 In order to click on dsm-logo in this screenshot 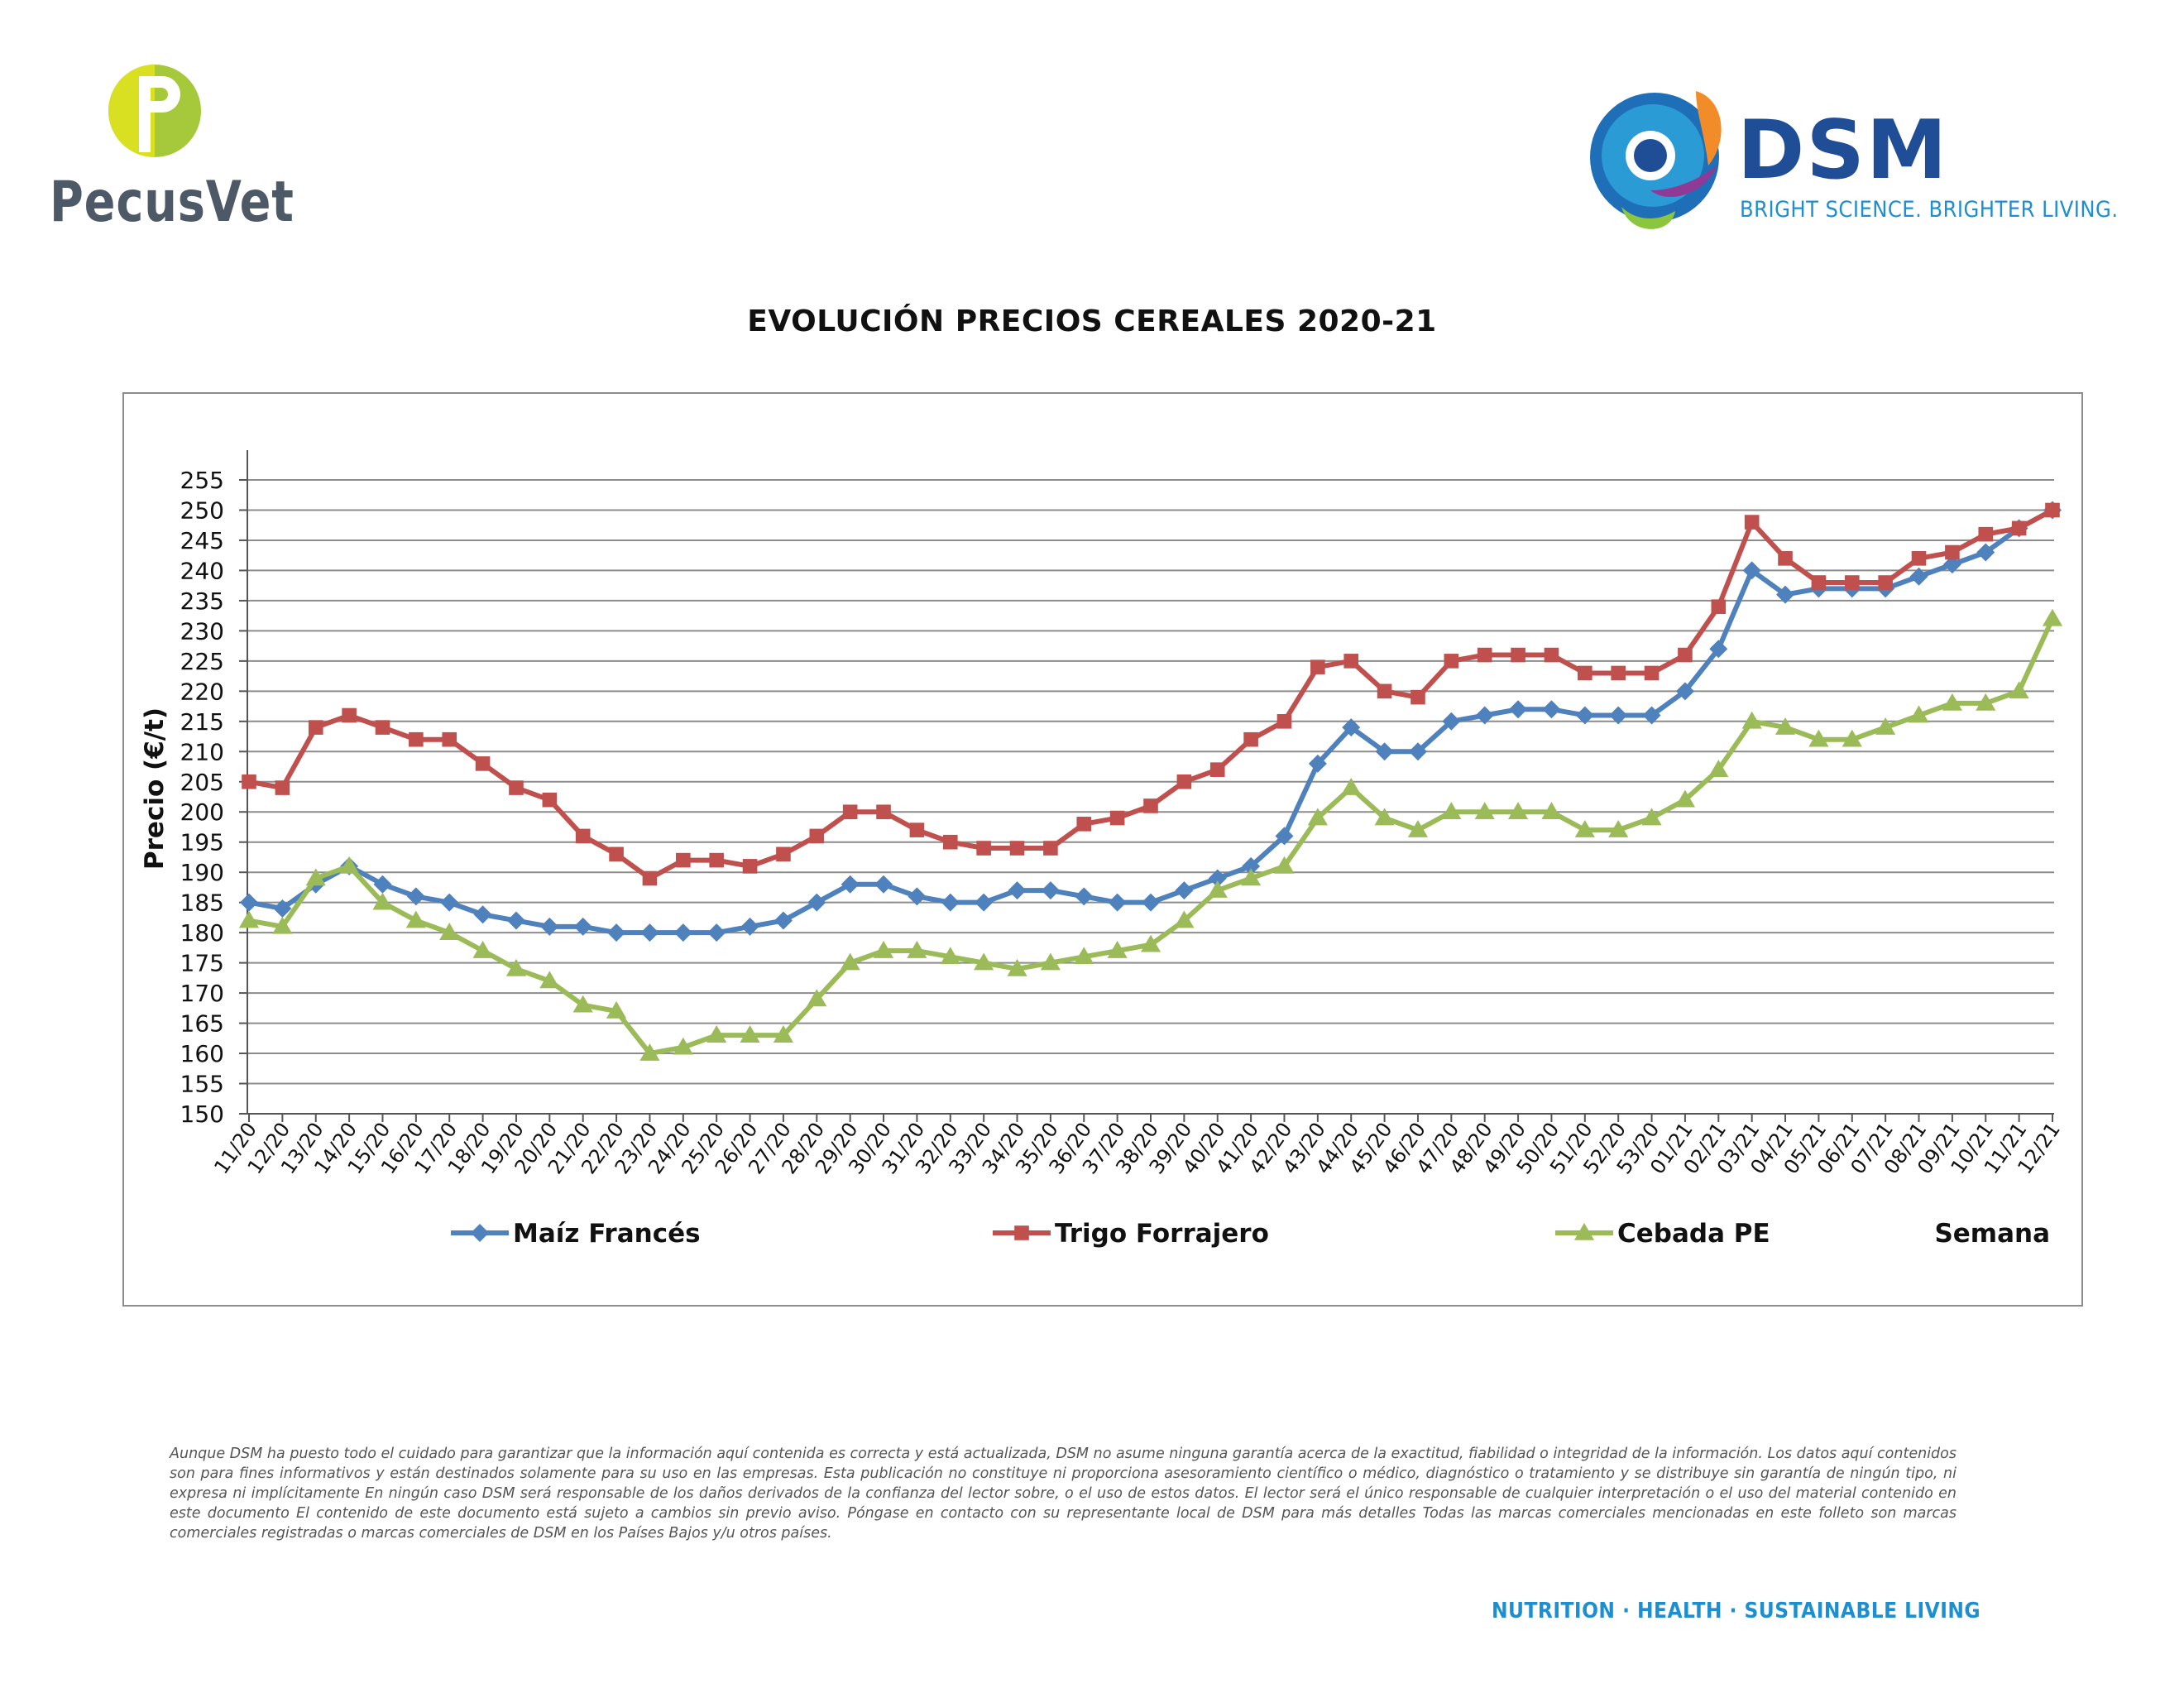, I will do `click(1656, 160)`.